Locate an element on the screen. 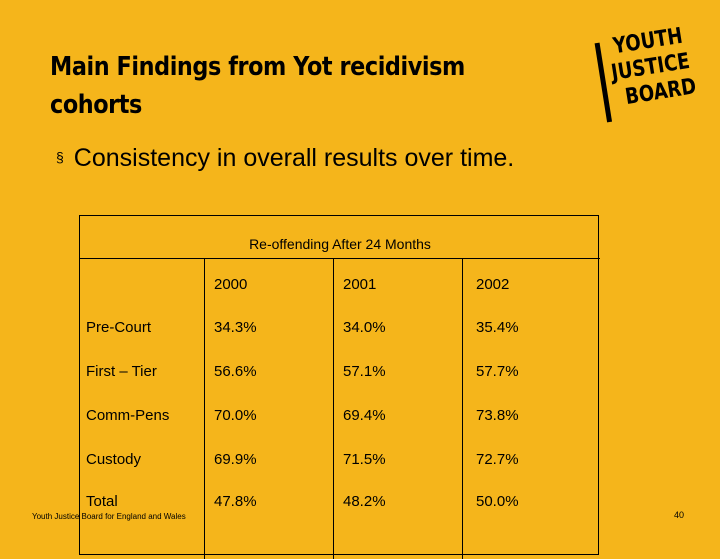  table-cell: 34.3% is located at coordinates (235, 327).